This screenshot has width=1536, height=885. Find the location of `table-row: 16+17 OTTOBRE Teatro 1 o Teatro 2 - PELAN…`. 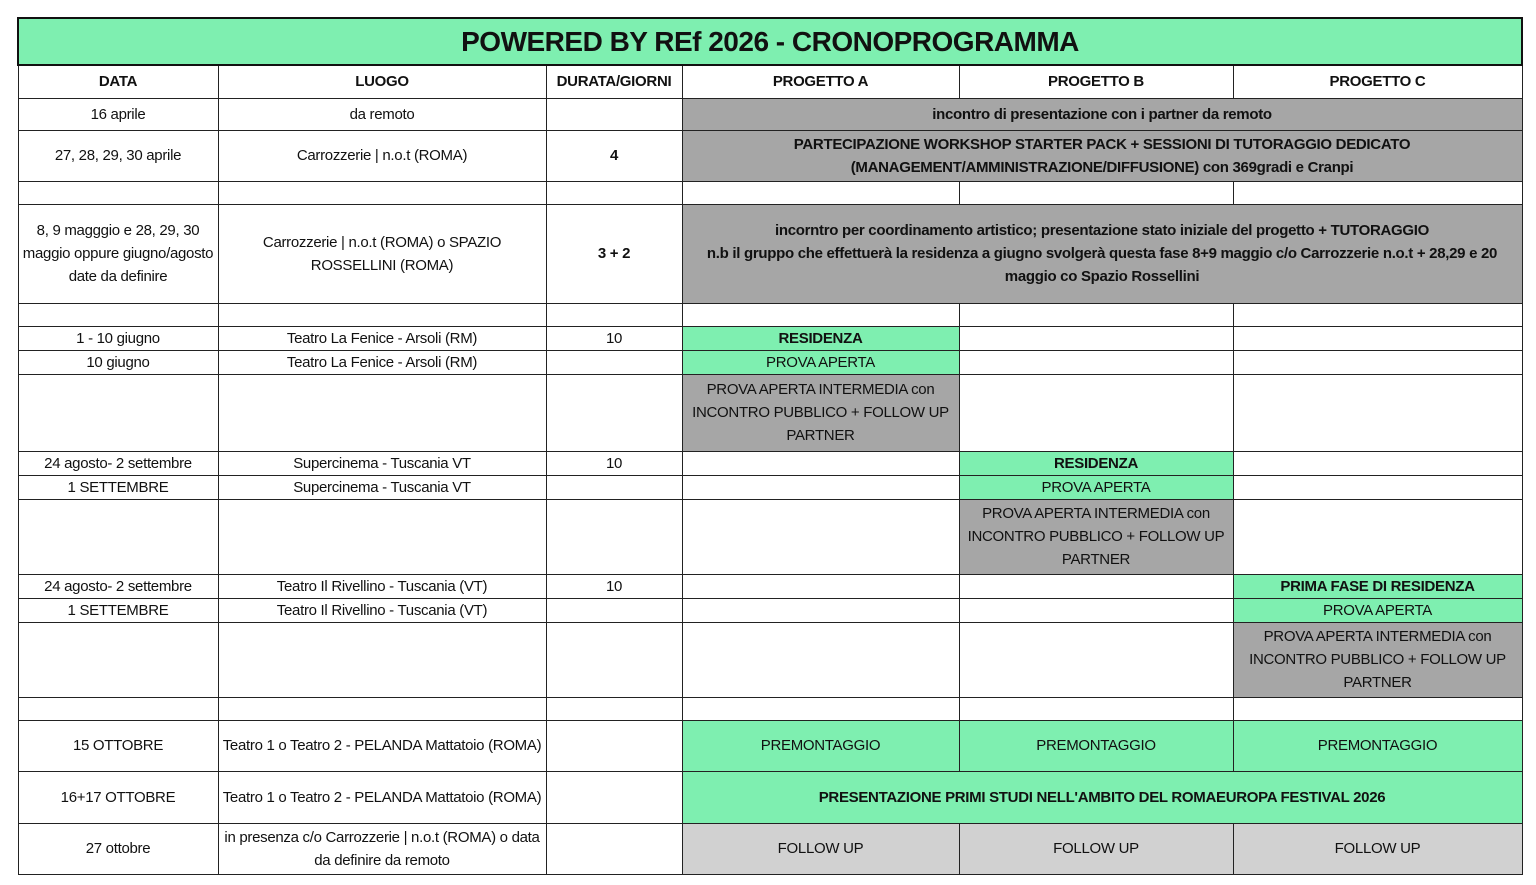

table-row: 16+17 OTTOBRE Teatro 1 o Teatro 2 - PELAN… is located at coordinates (770, 797).